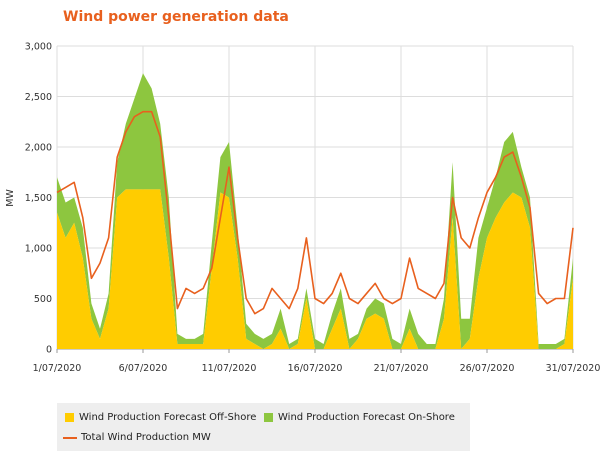 This screenshot has height=466, width=600. I want to click on x-tick-label: 11/07/2020, so click(229, 368).